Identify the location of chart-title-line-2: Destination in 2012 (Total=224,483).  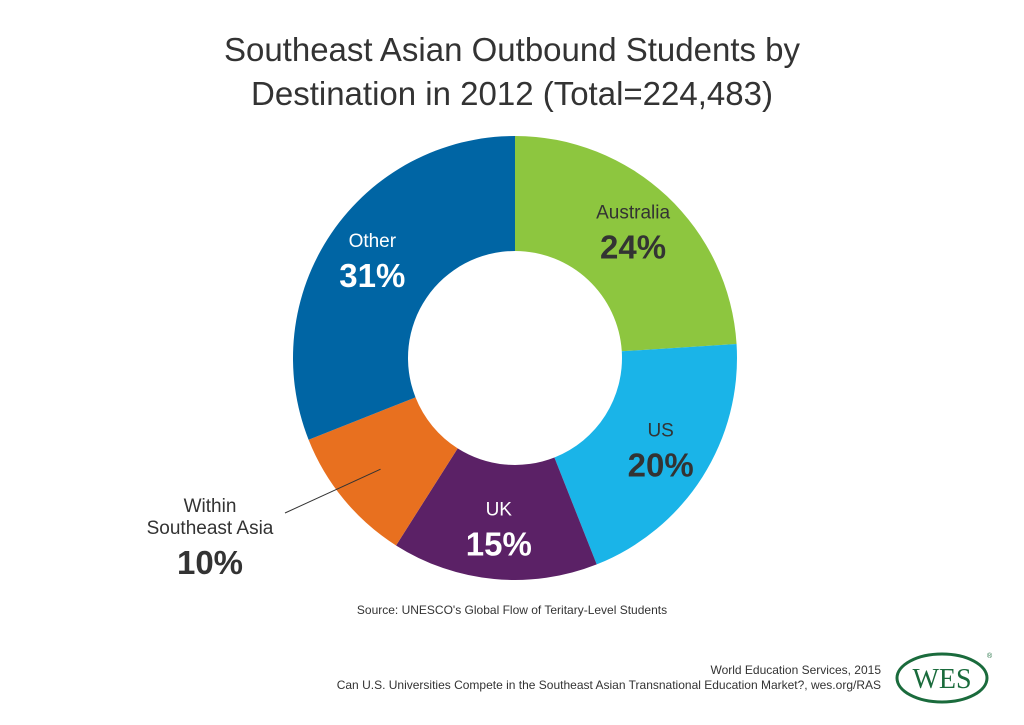
(512, 93).